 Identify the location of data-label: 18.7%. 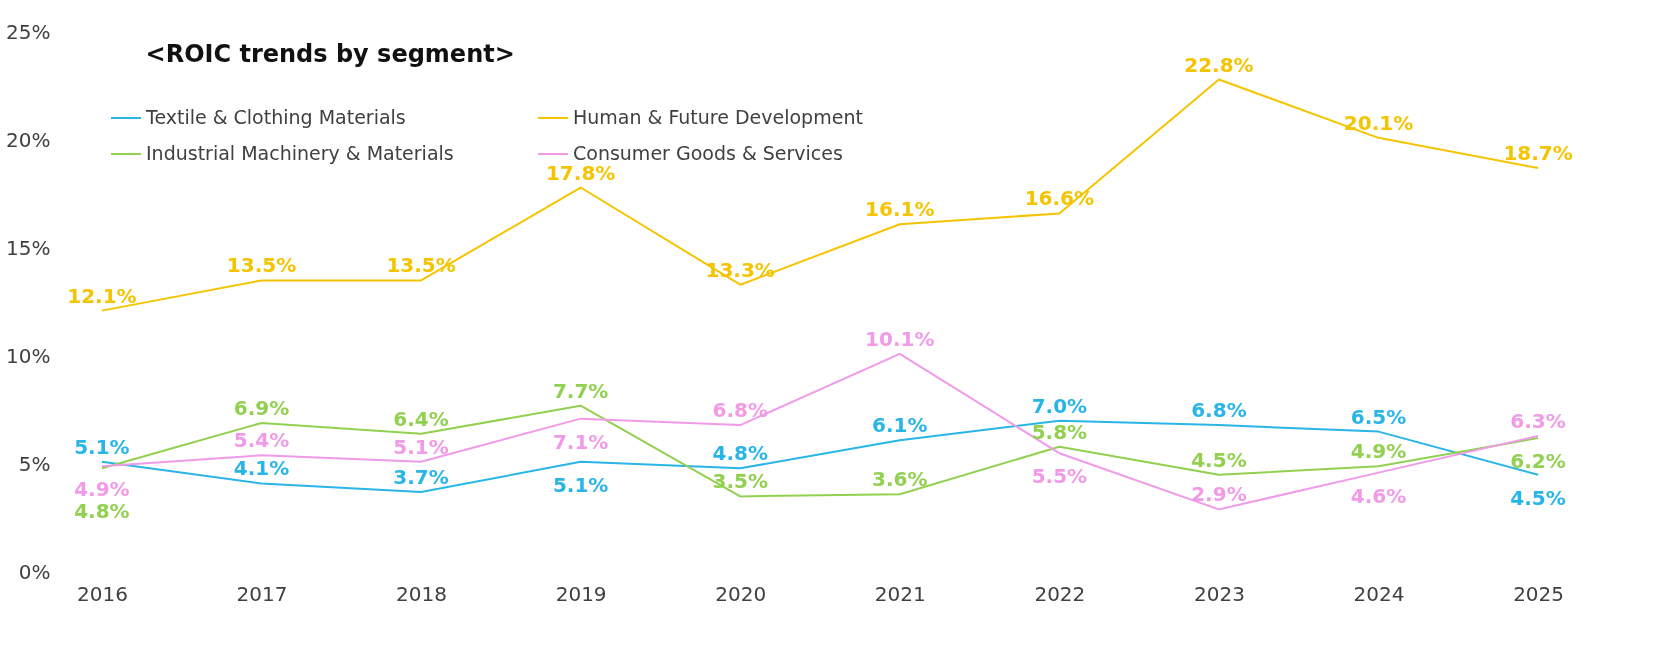
(1538, 153).